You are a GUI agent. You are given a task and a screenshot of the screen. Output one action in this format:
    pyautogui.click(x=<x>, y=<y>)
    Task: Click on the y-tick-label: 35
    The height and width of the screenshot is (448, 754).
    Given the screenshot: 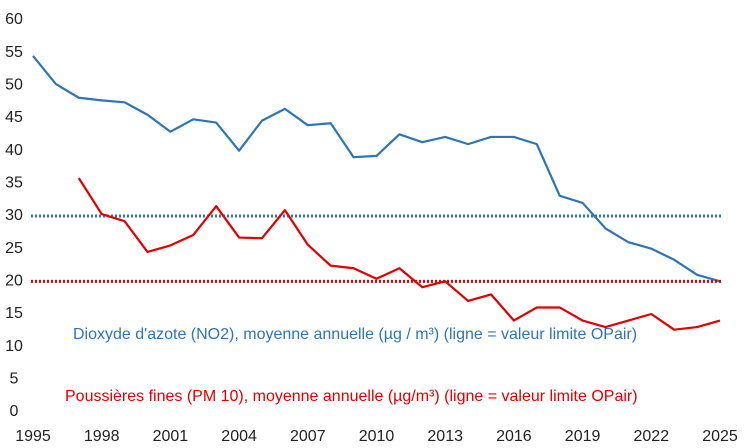 What is the action you would take?
    pyautogui.click(x=14, y=183)
    